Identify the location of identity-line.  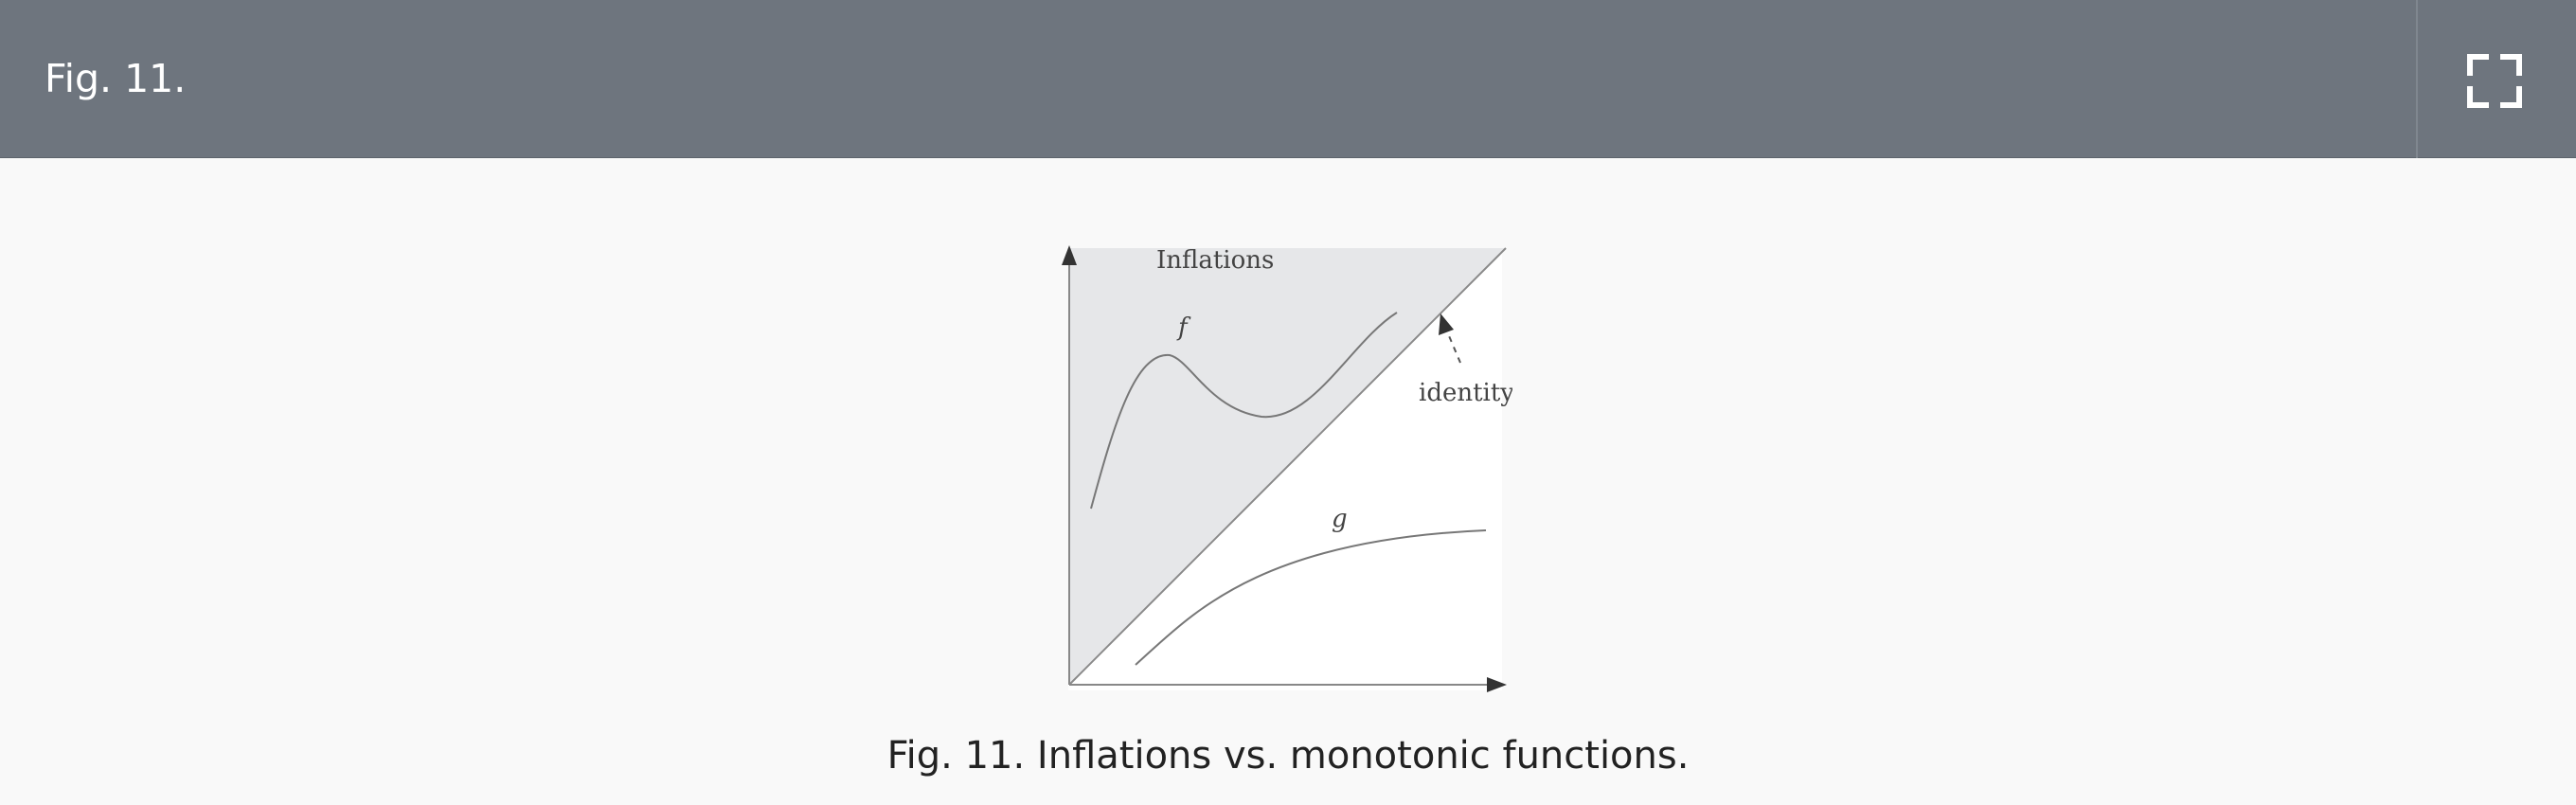
(1287, 466).